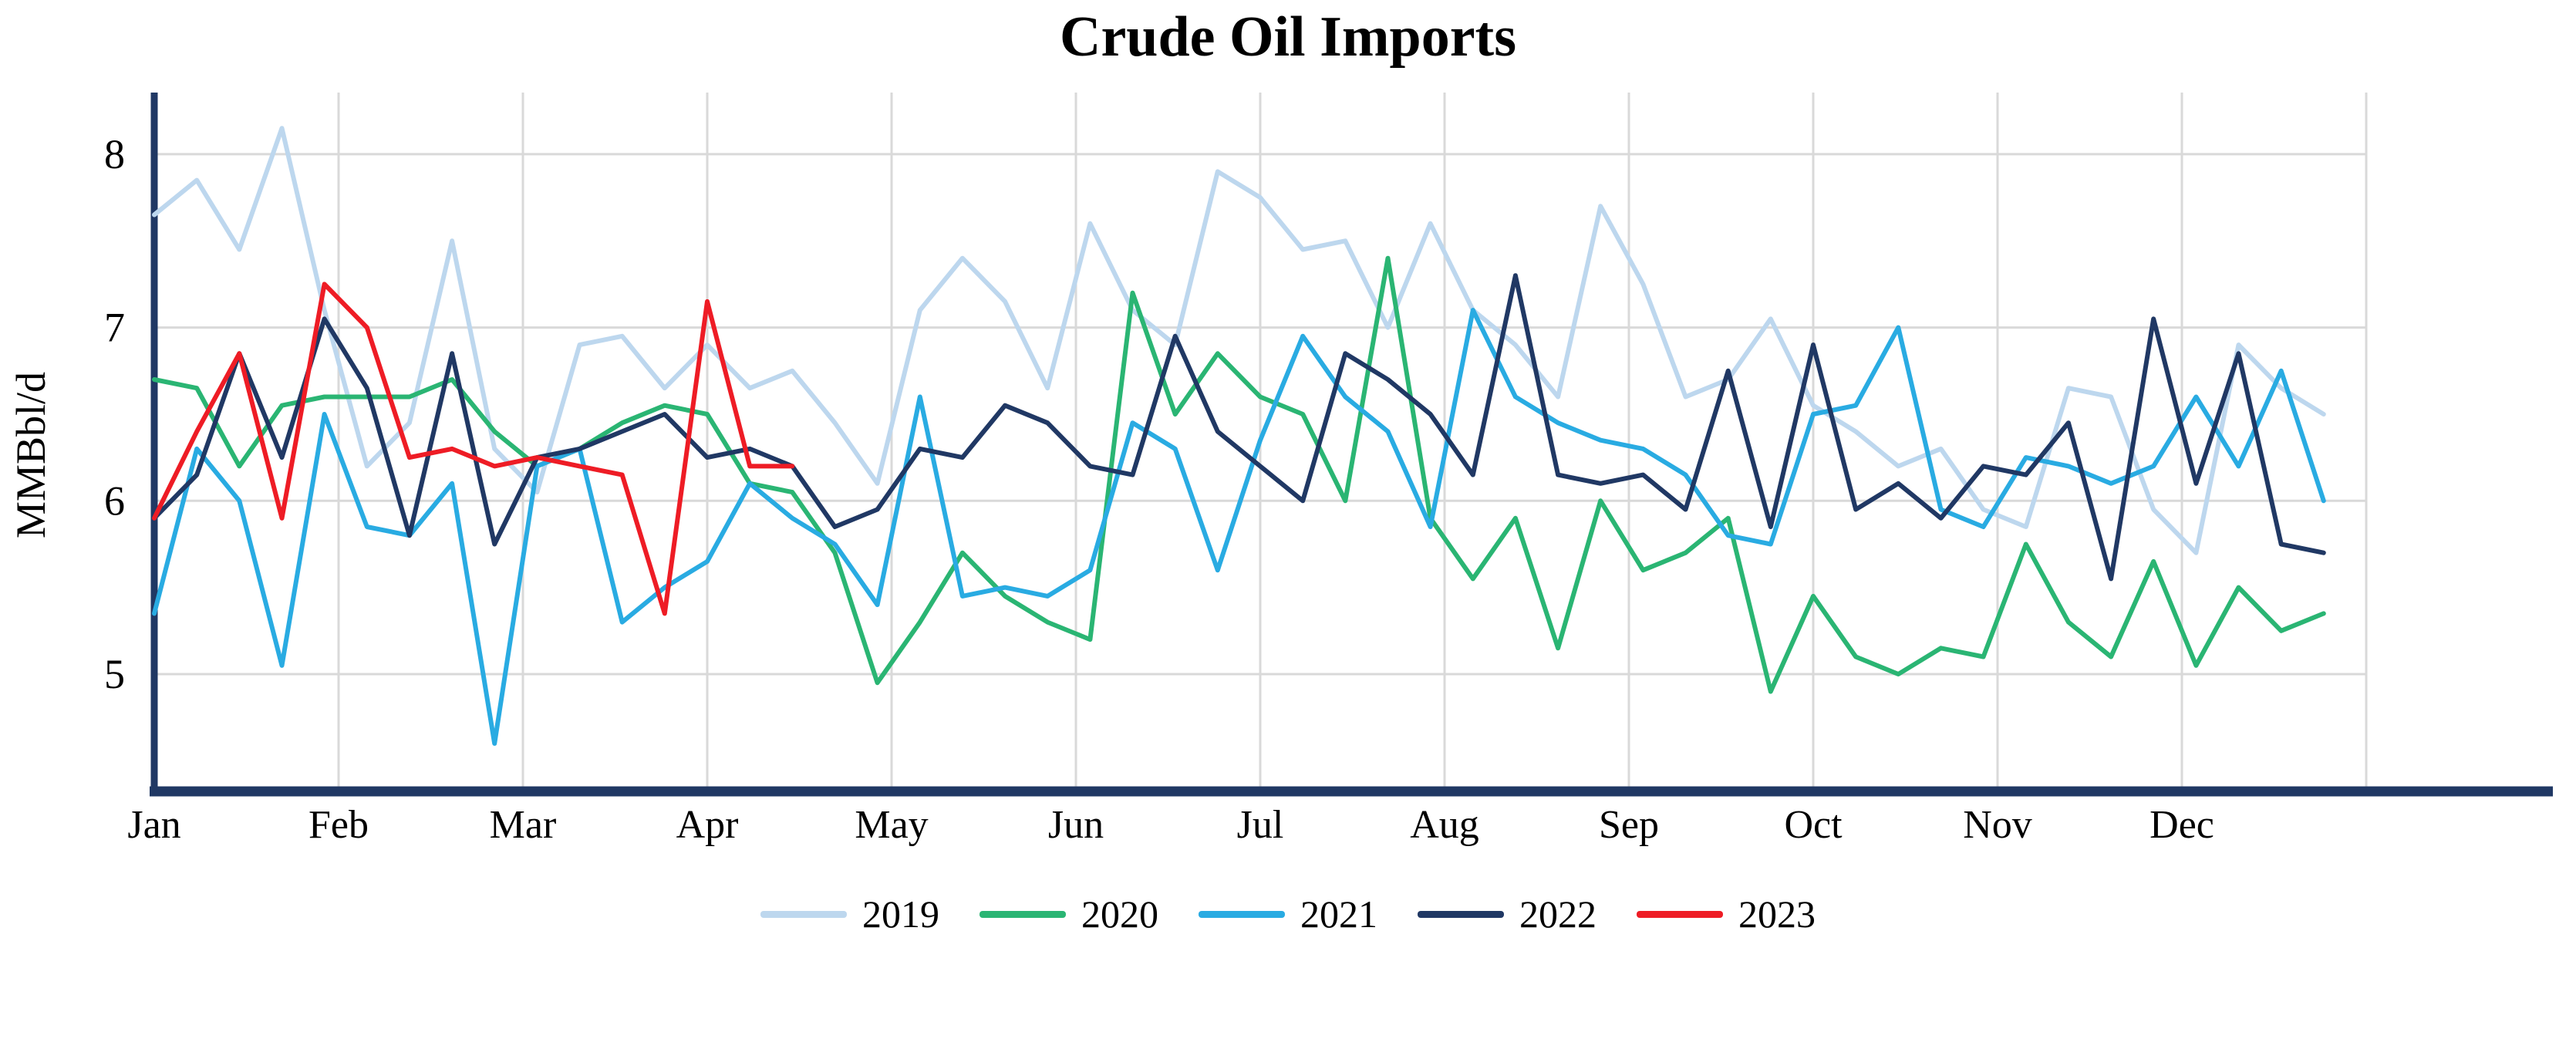 The height and width of the screenshot is (1049, 2576). Describe the element at coordinates (1076, 825) in the screenshot. I see `x-tick-label: Jun` at that location.